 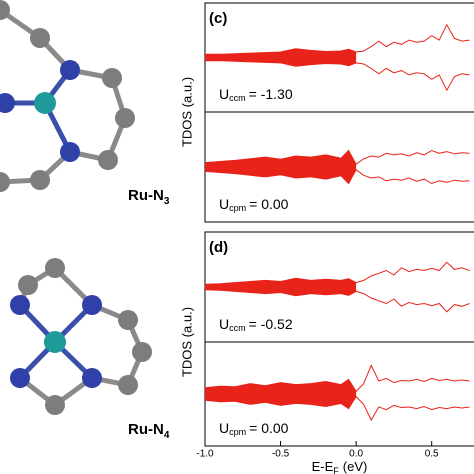 What do you see at coordinates (356, 454) in the screenshot?
I see `x-tick-label: 0.0` at bounding box center [356, 454].